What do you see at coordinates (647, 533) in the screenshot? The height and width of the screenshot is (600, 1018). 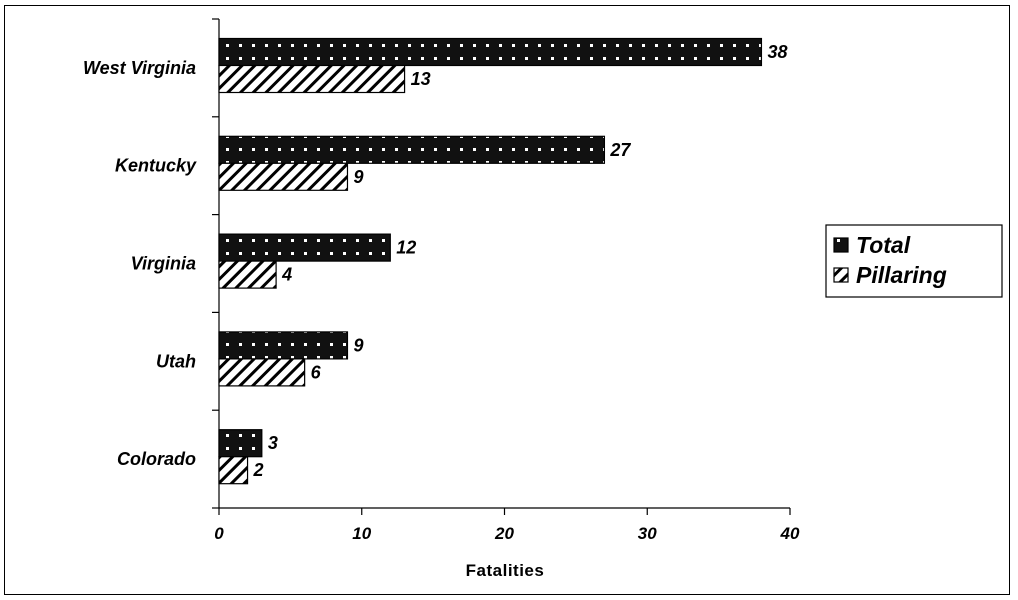 I see `x-tick-label: 30` at bounding box center [647, 533].